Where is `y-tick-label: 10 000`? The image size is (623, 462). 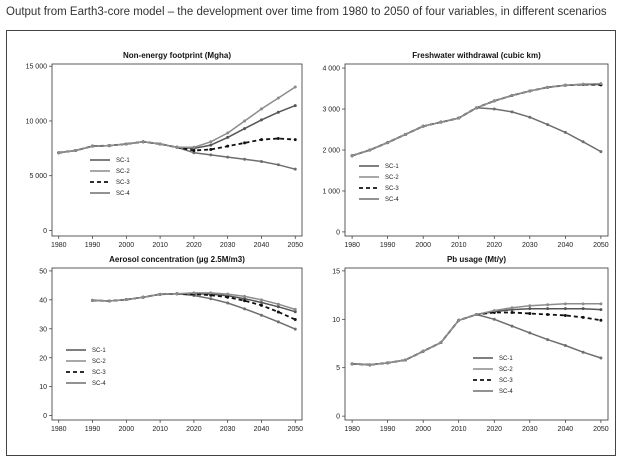
y-tick-label: 10 000 is located at coordinates (37, 121).